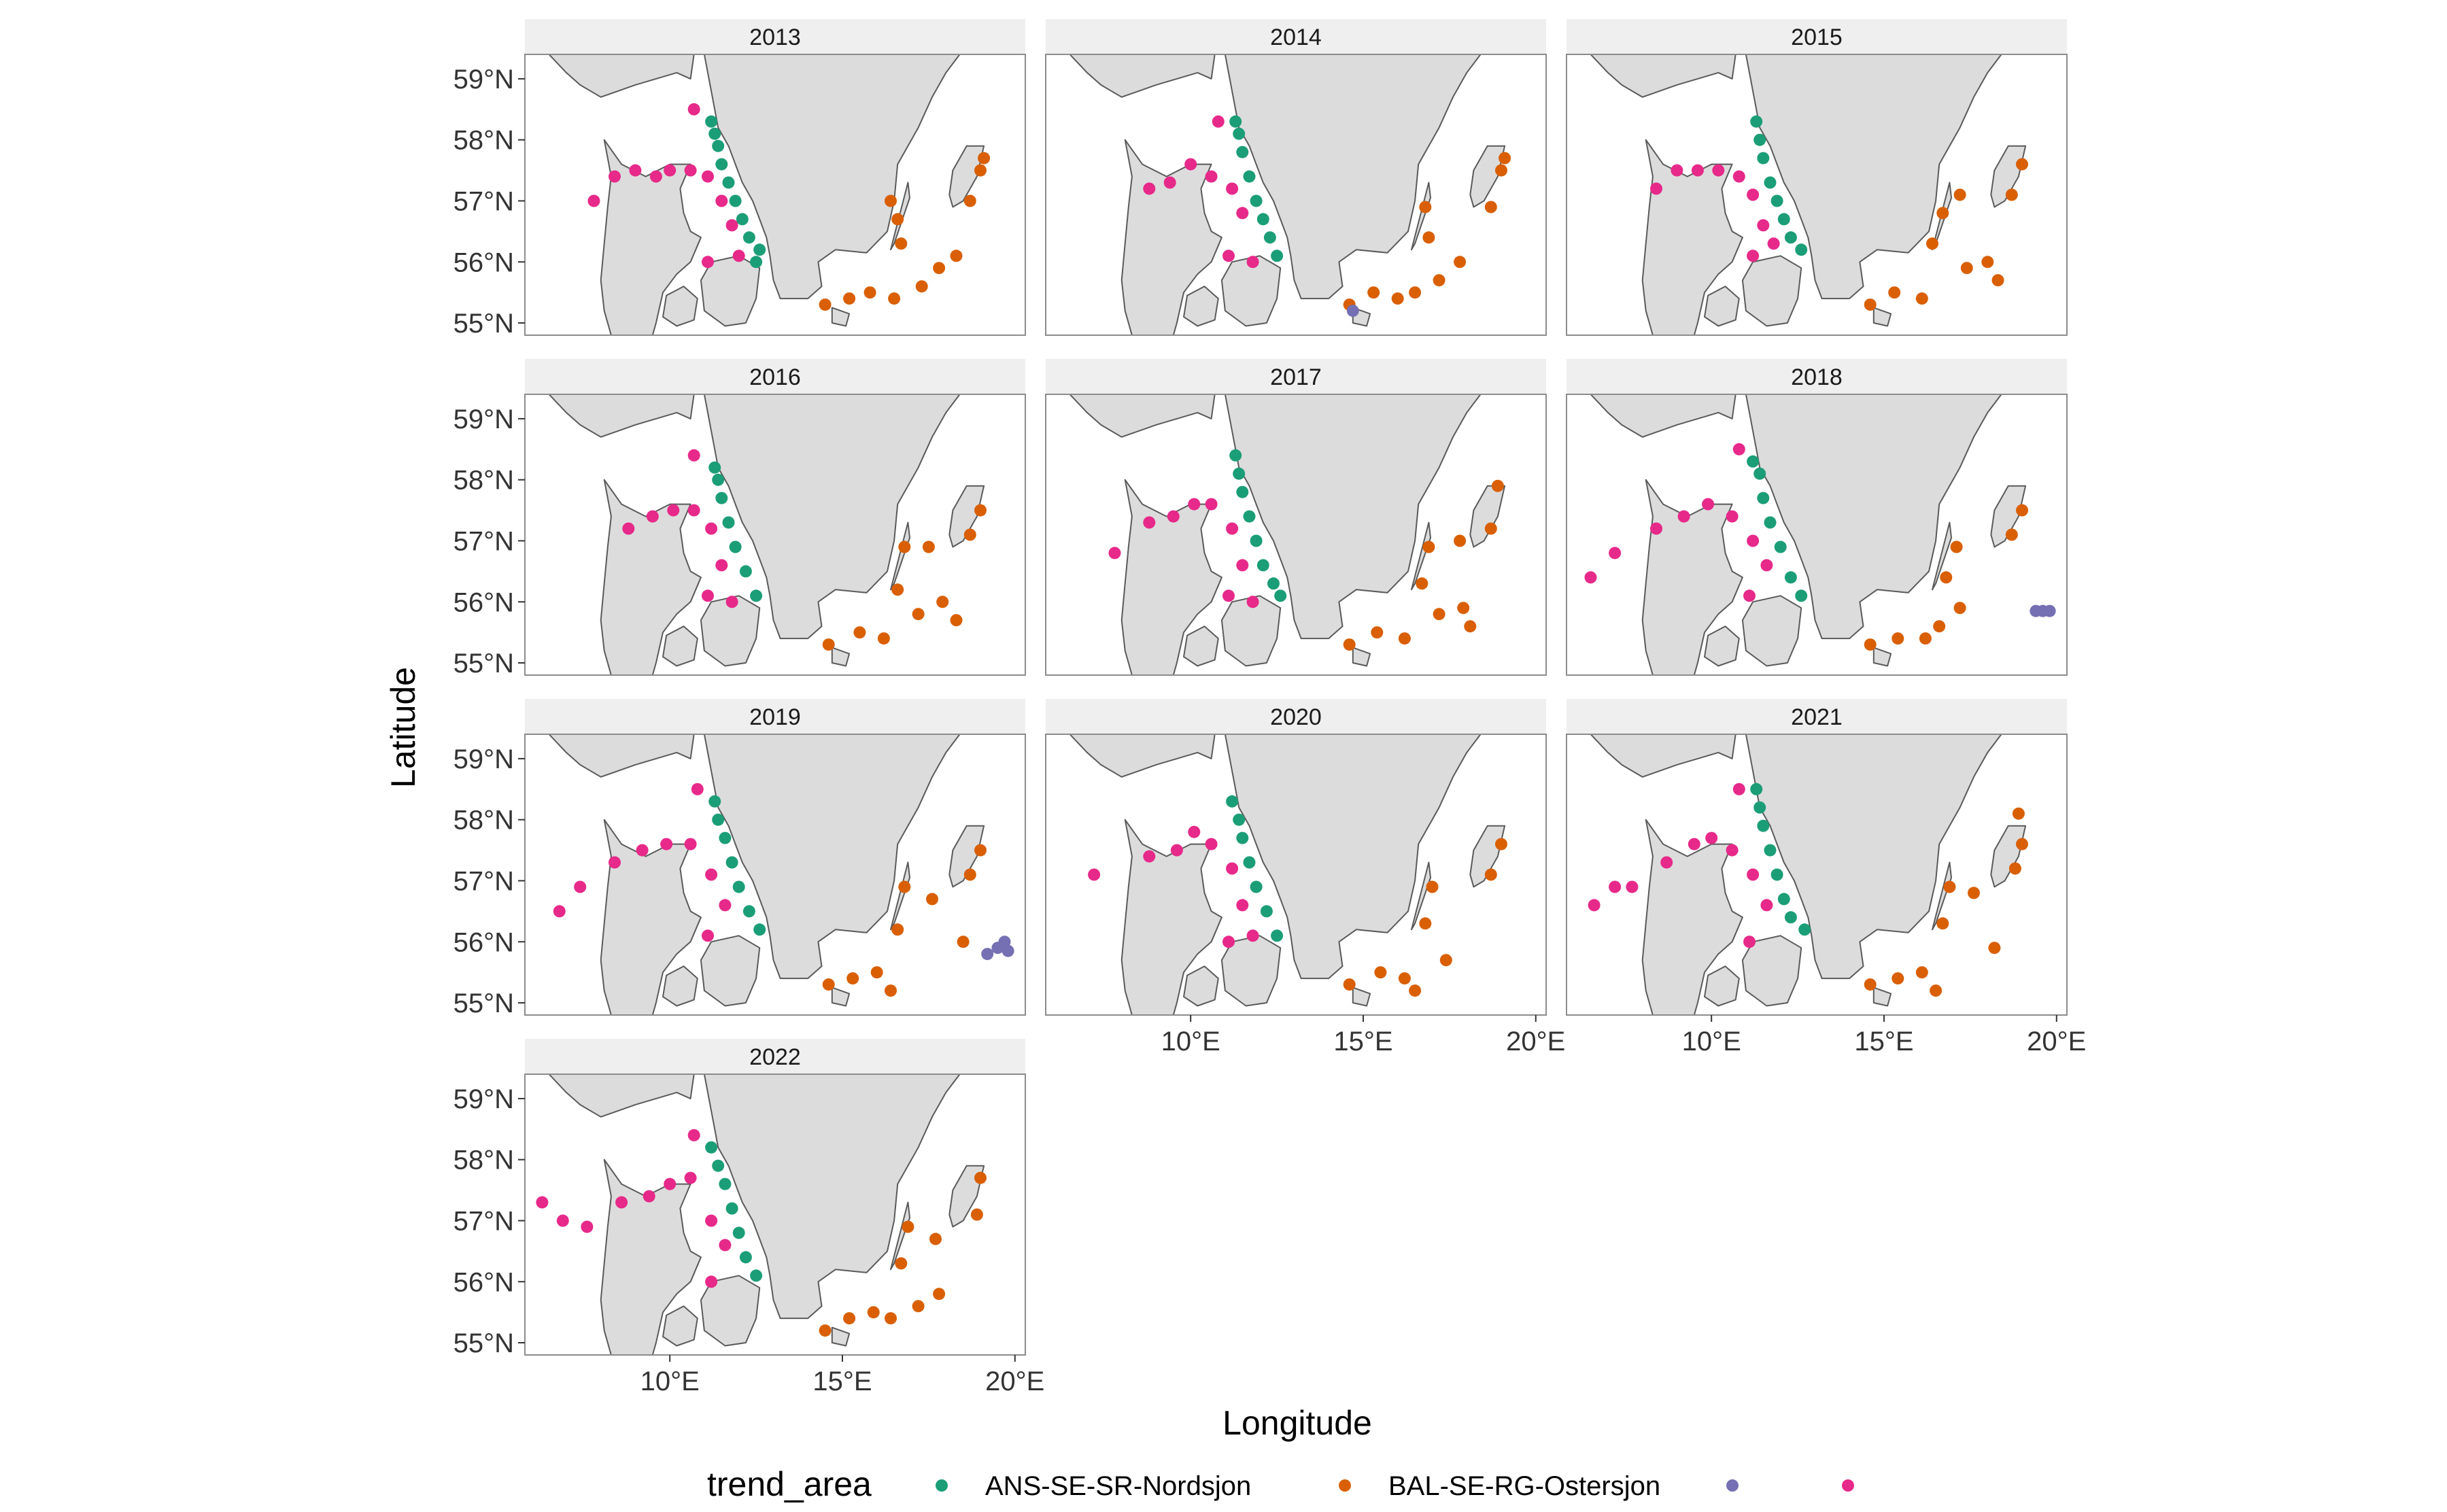 This screenshot has width=2447, height=1512. I want to click on x-tick-label: 20°E, so click(2056, 1041).